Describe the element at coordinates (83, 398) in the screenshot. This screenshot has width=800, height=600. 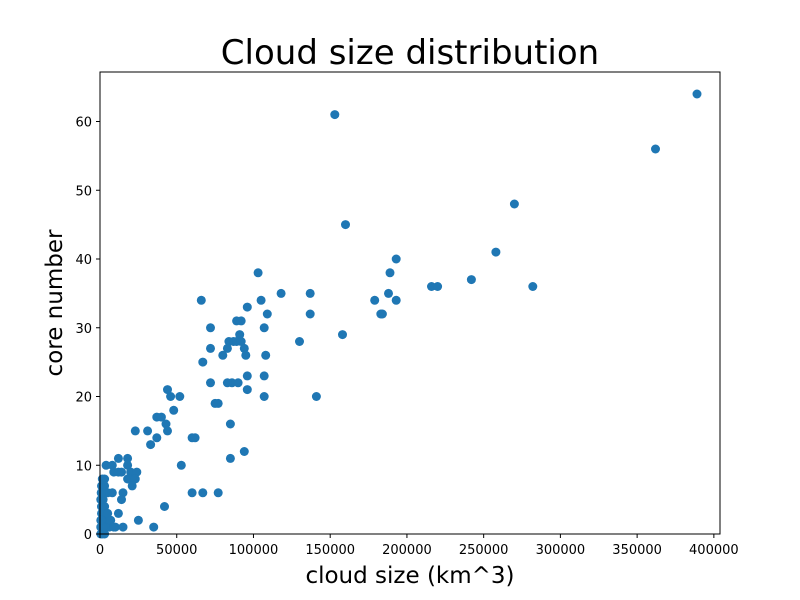
I see `y-tick-label: 20` at that location.